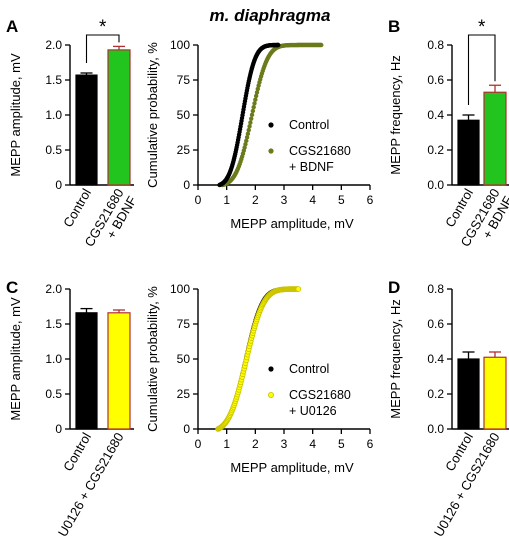 The width and height of the screenshot is (509, 550). What do you see at coordinates (226, 200) in the screenshot?
I see `x-tick-label: 1` at bounding box center [226, 200].